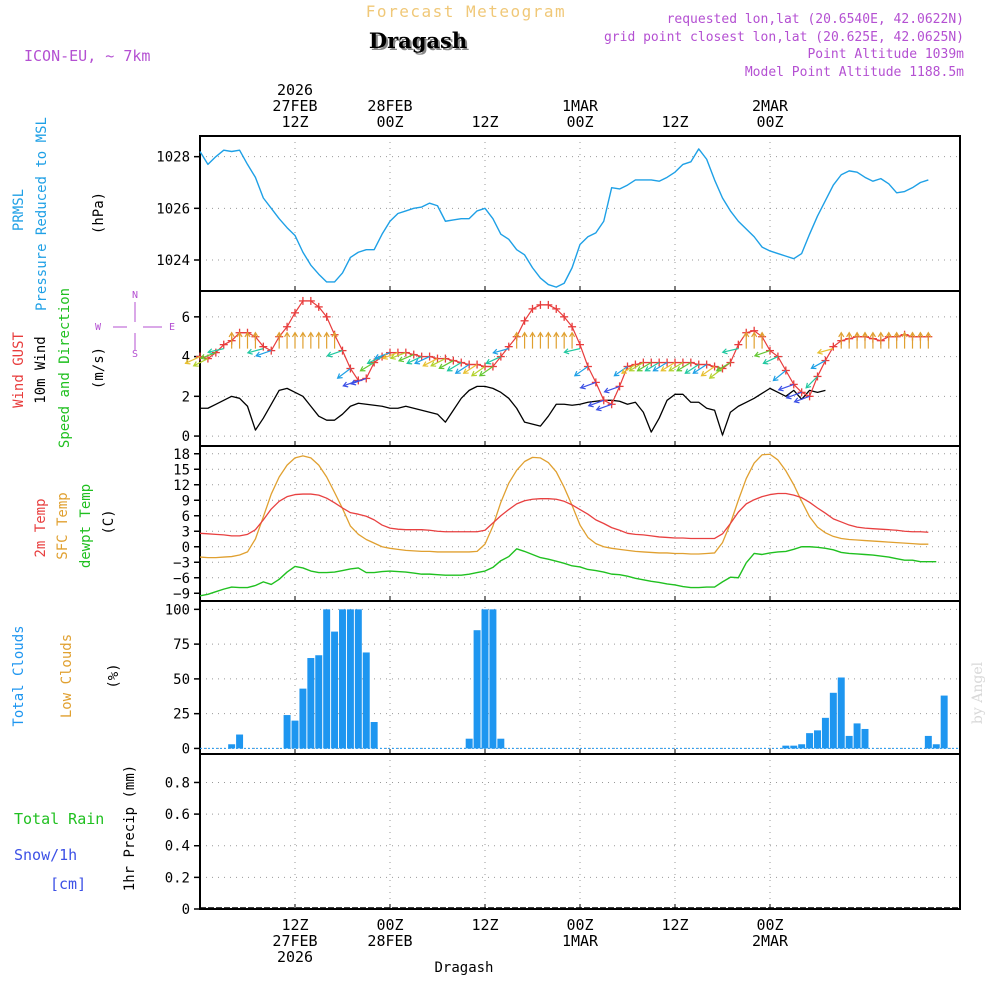  Describe the element at coordinates (294, 941) in the screenshot. I see `bottom-time-label: 27FEB` at that location.